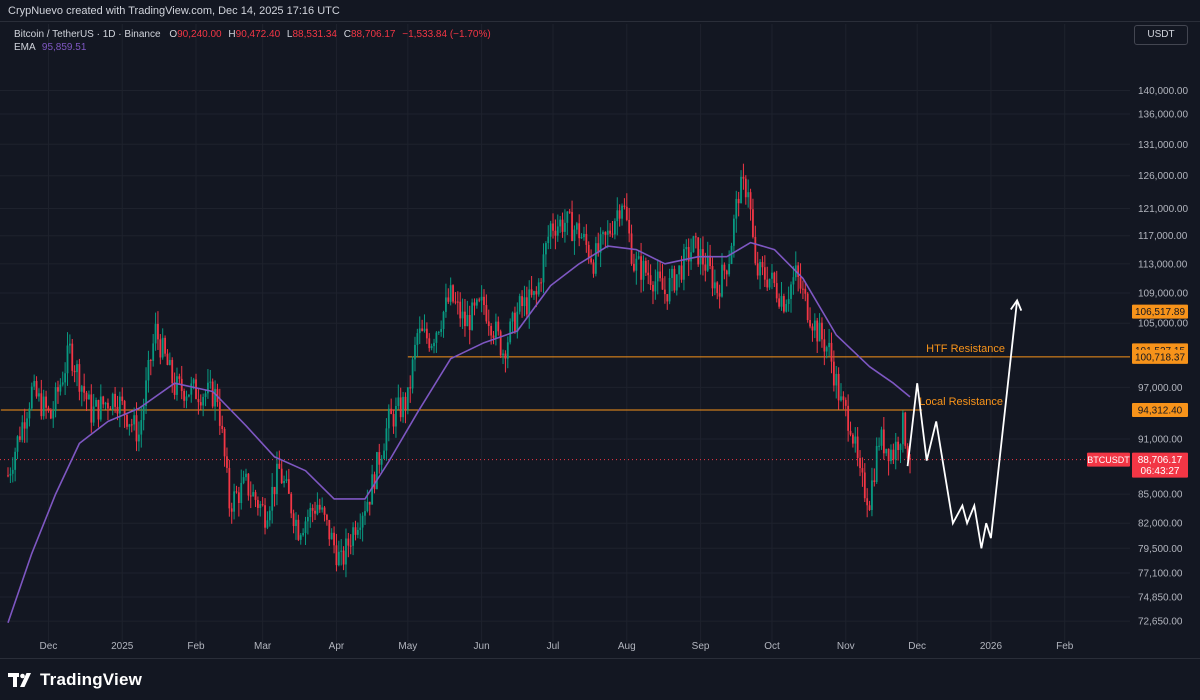 This screenshot has height=700, width=1200. What do you see at coordinates (1160, 311) in the screenshot?
I see `price-tag` at bounding box center [1160, 311].